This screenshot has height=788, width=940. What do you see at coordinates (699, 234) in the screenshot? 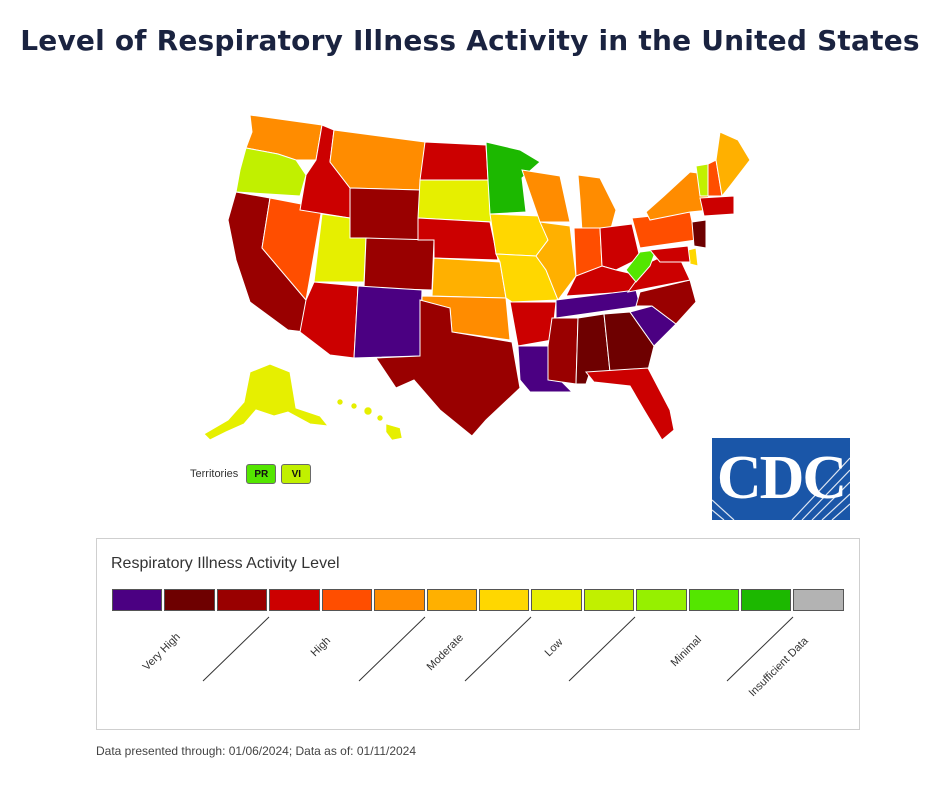
I see `state-nj` at bounding box center [699, 234].